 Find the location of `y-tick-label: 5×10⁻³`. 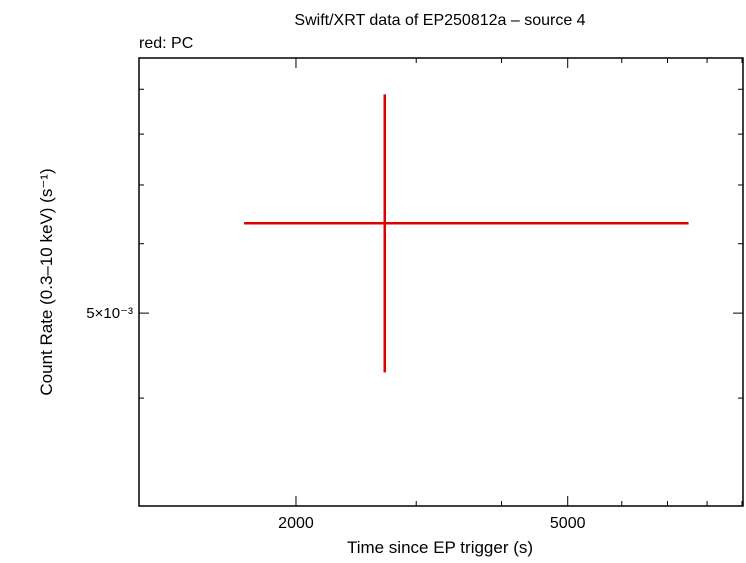

y-tick-label: 5×10⁻³ is located at coordinates (109, 313).